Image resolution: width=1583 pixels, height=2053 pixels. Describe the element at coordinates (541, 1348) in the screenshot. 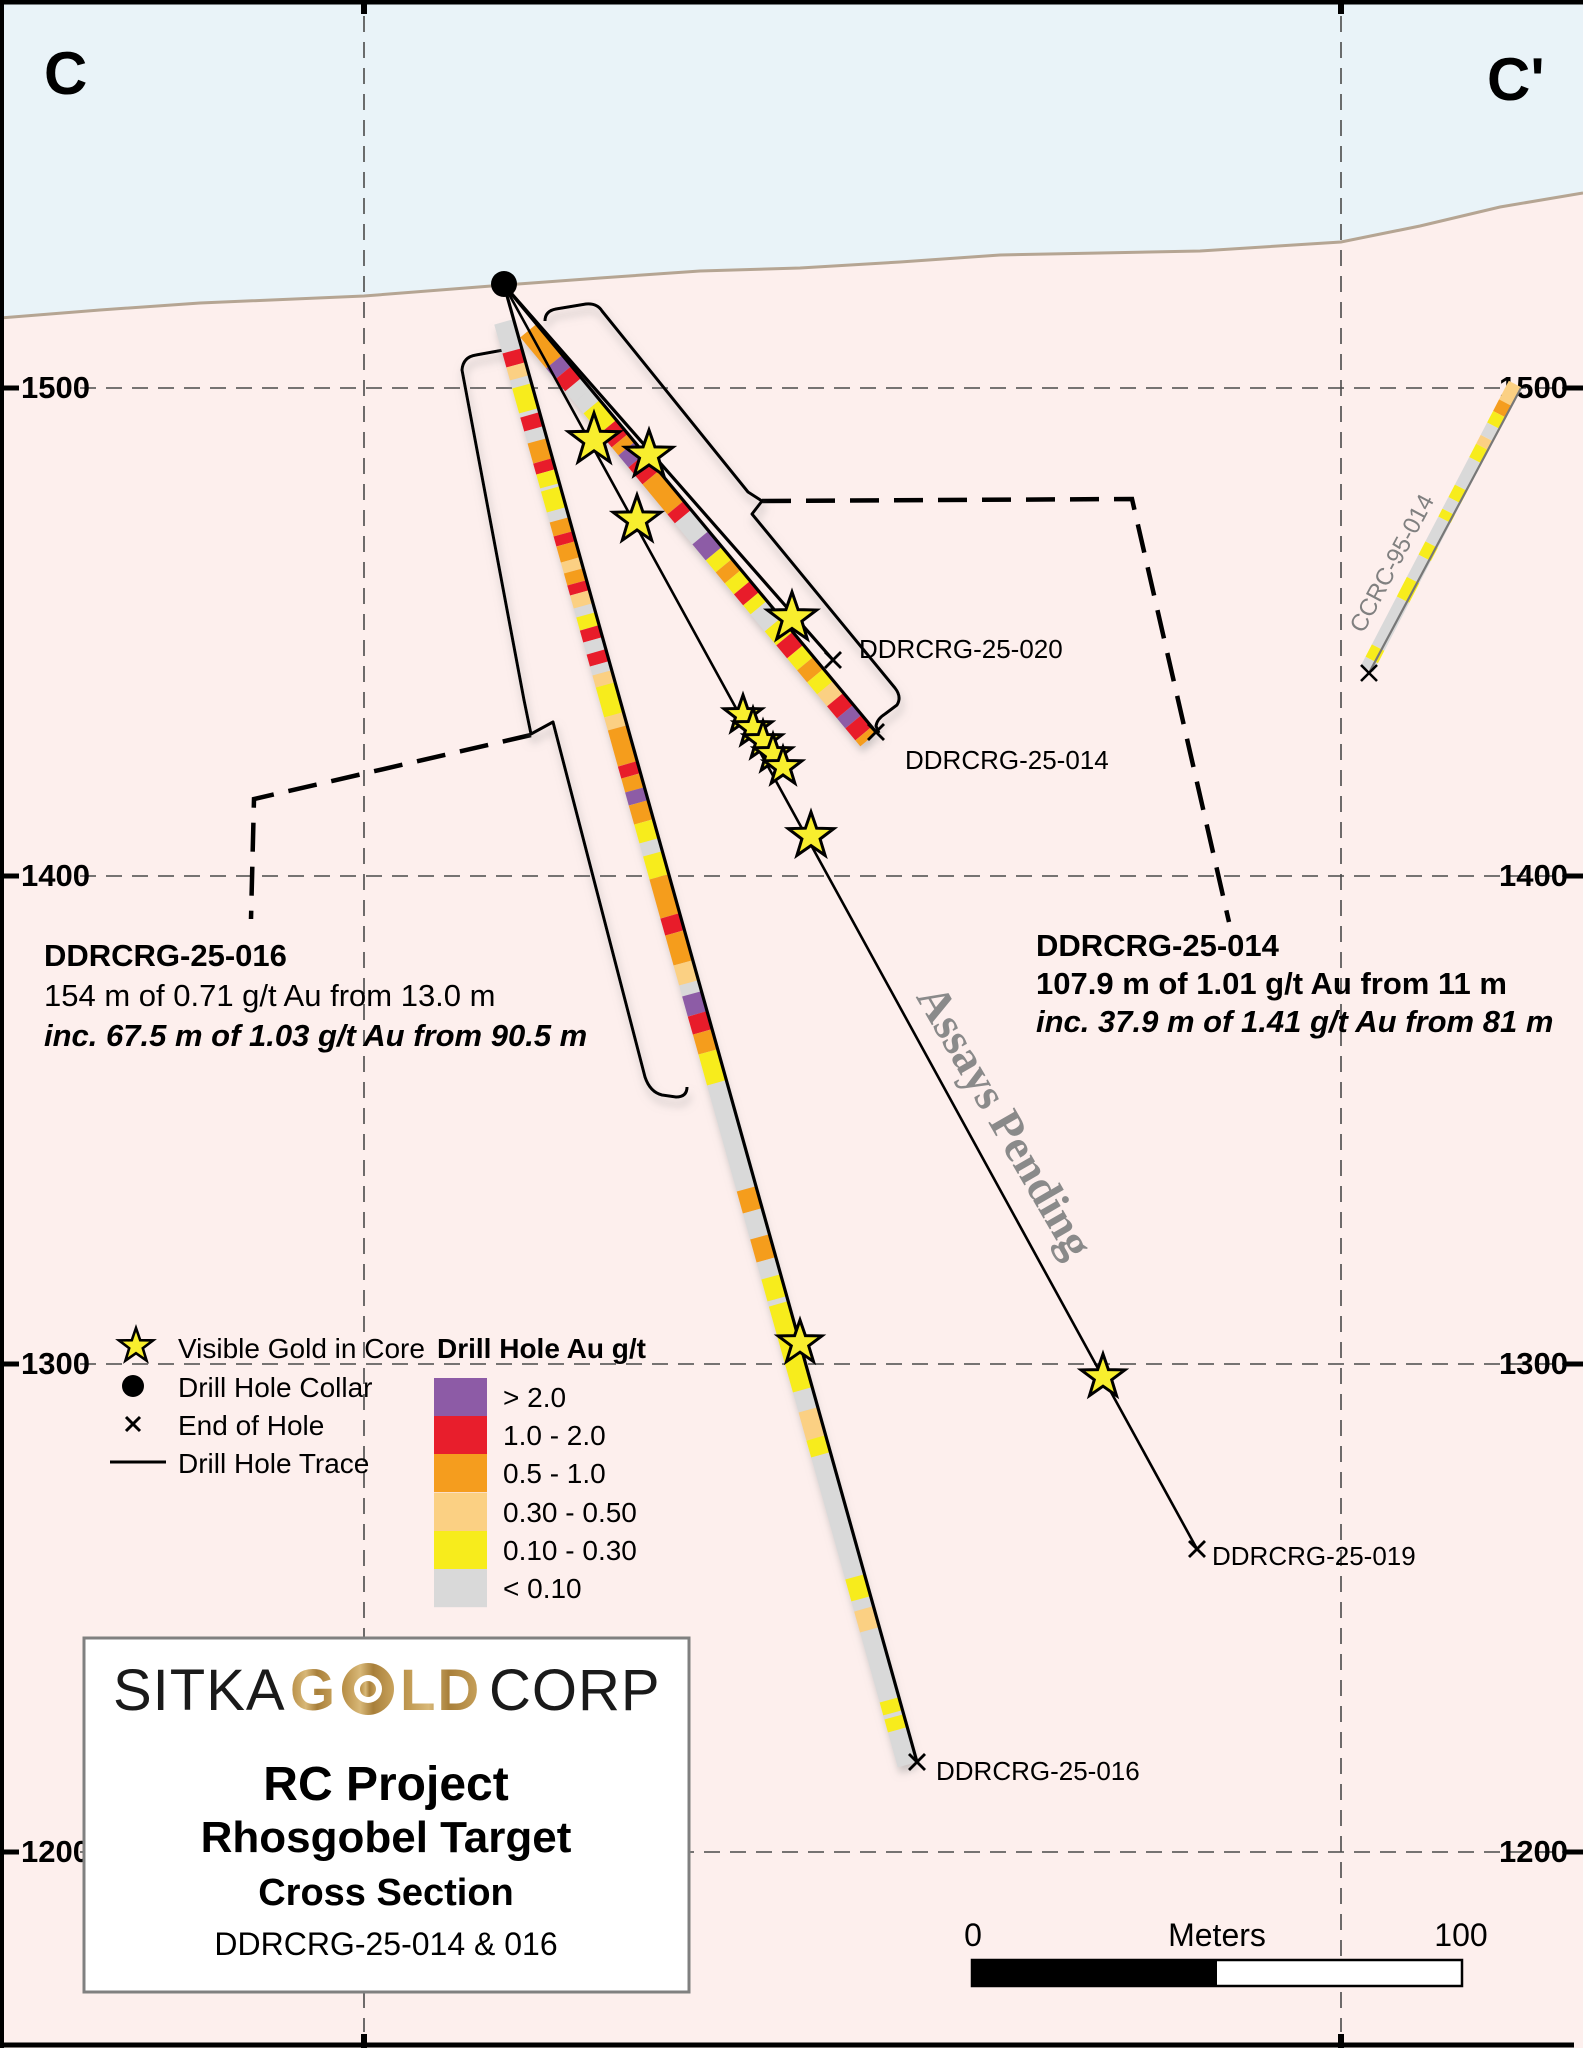

I see `svg-text: Drill Hole Au g/t` at that location.